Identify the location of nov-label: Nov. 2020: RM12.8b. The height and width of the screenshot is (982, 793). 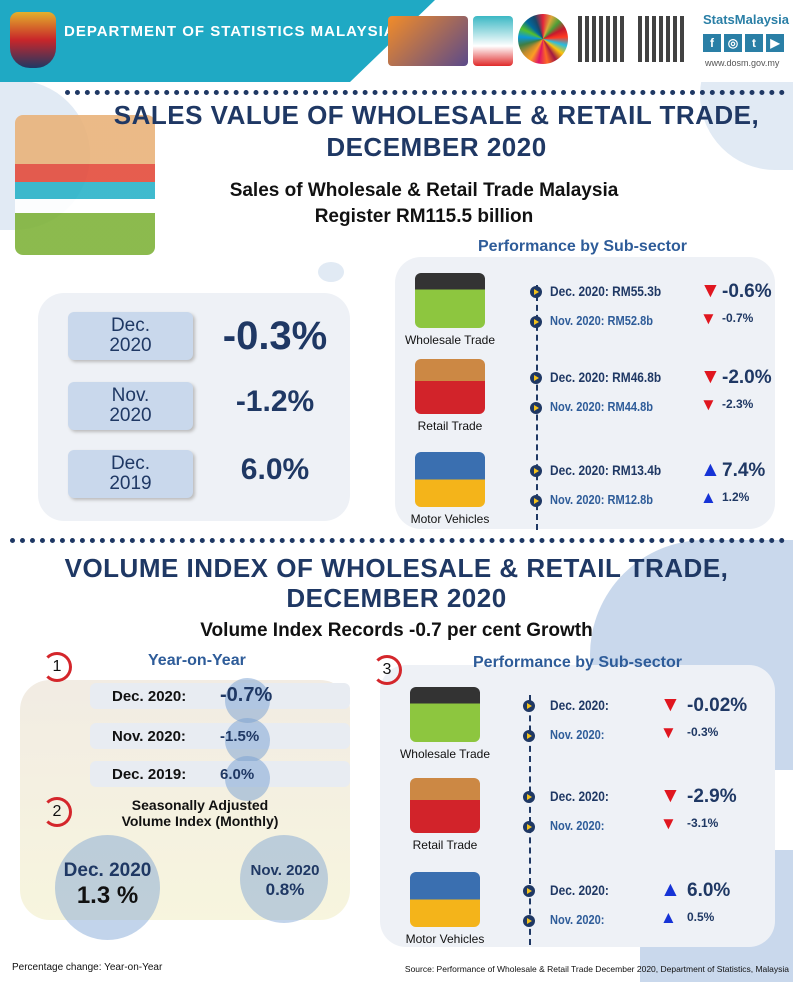
(601, 499).